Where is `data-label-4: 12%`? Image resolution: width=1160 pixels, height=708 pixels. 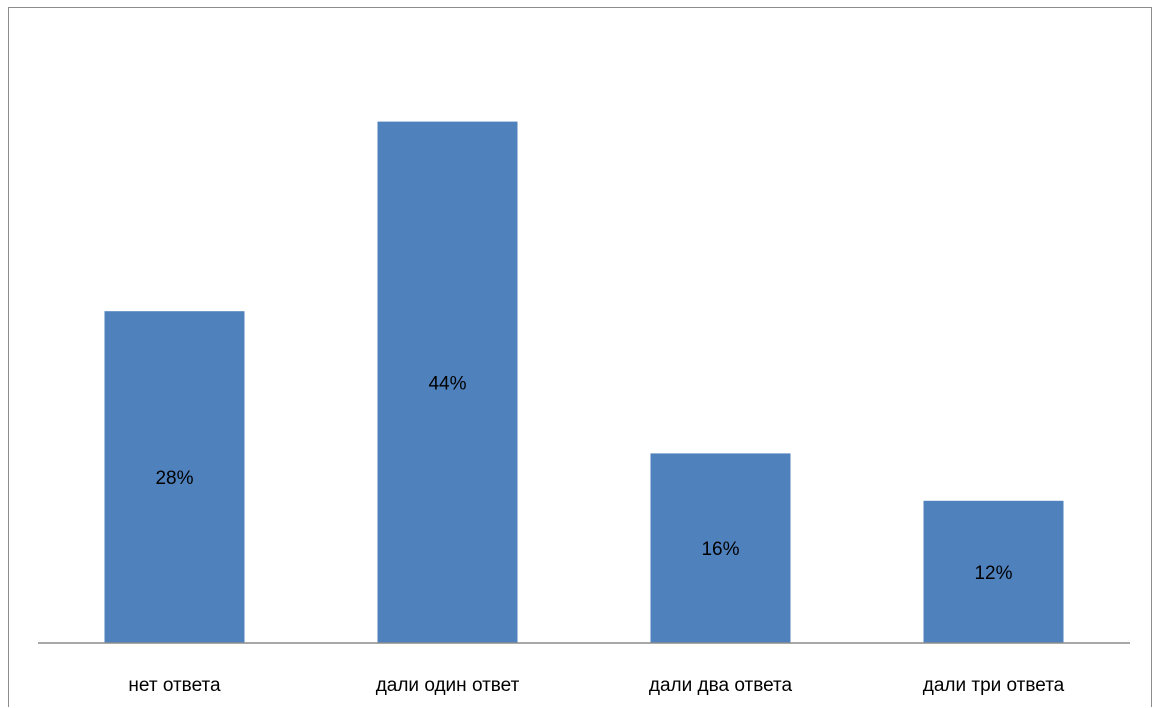 data-label-4: 12% is located at coordinates (993, 573).